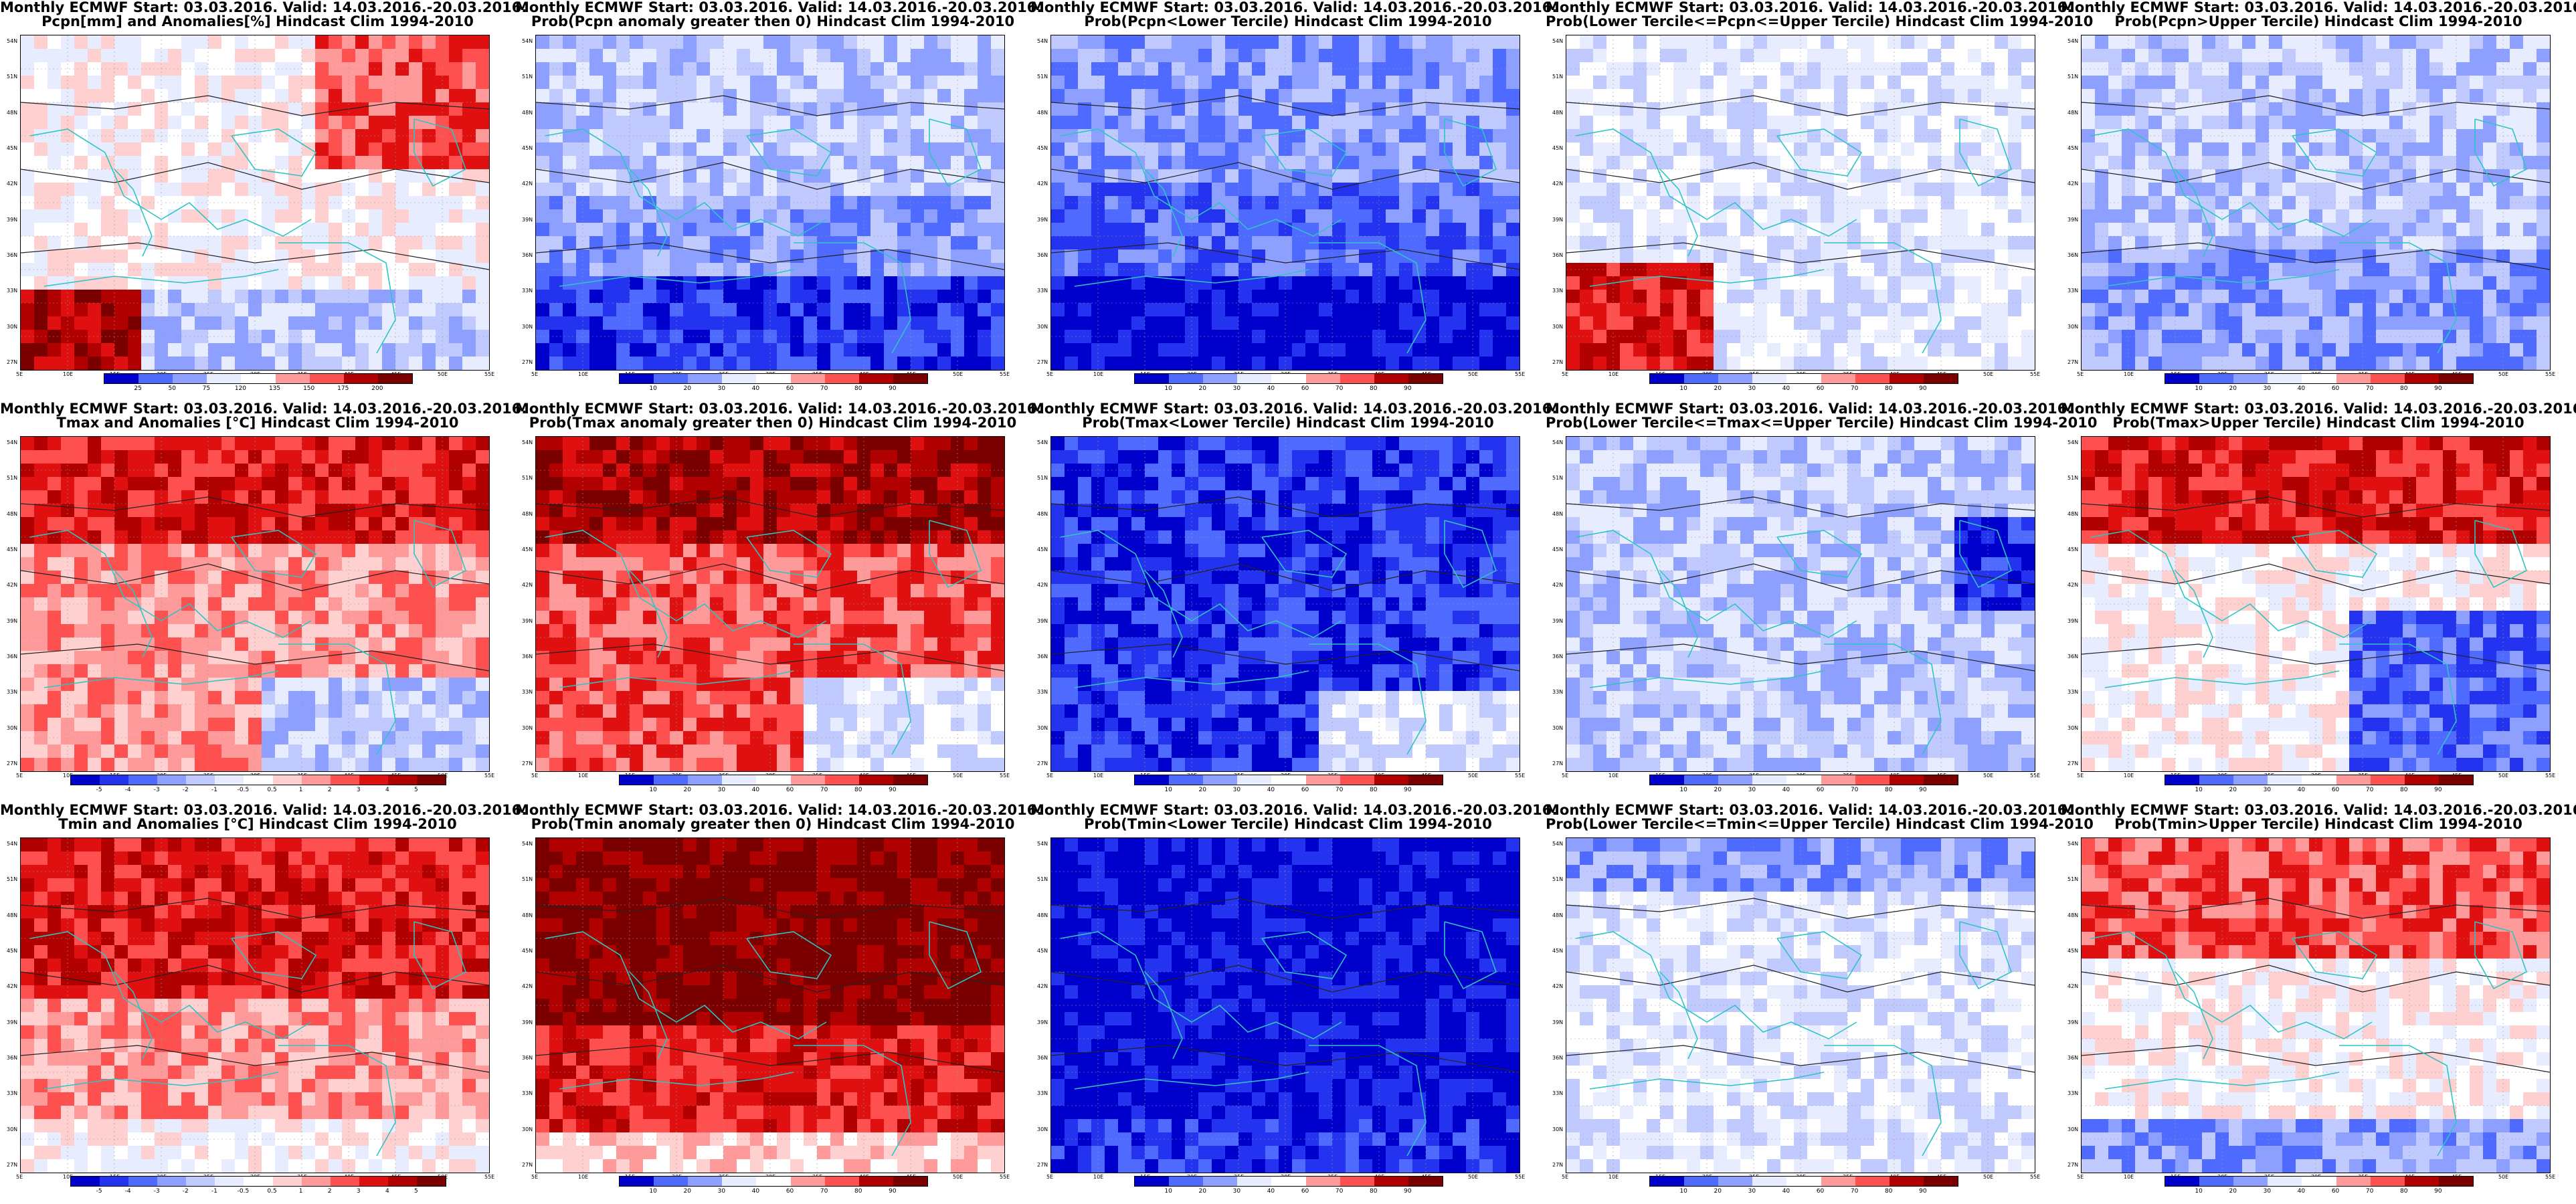  I want to click on lon-tick-label: 50E, so click(958, 374).